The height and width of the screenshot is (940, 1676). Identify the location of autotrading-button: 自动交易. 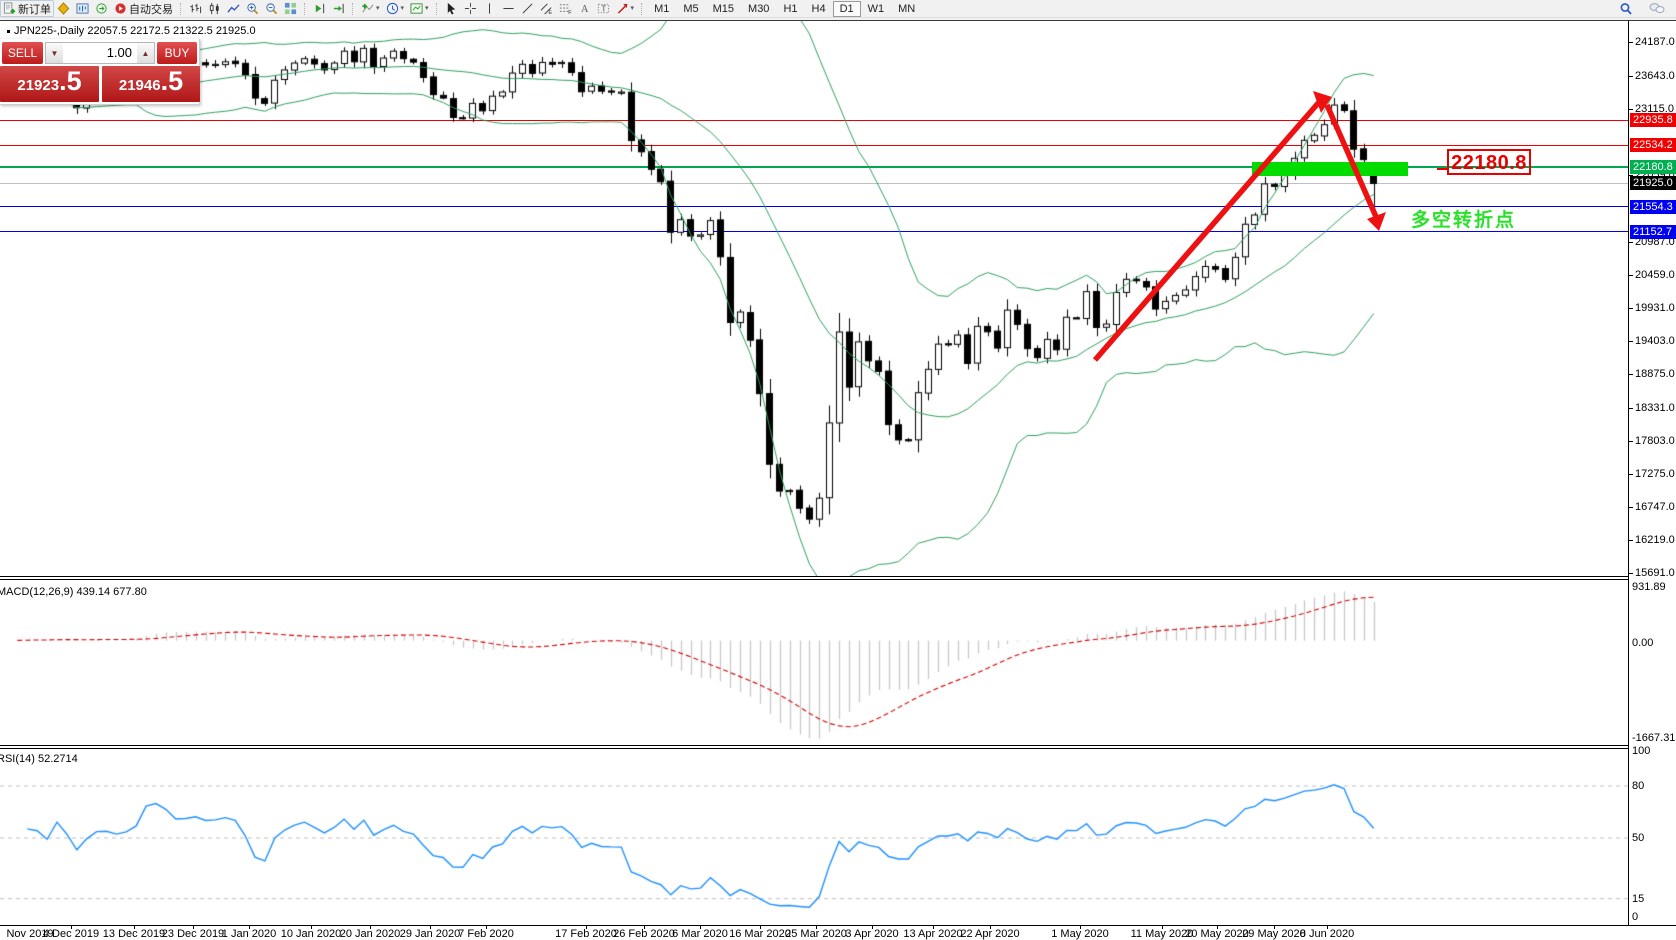
(143, 8).